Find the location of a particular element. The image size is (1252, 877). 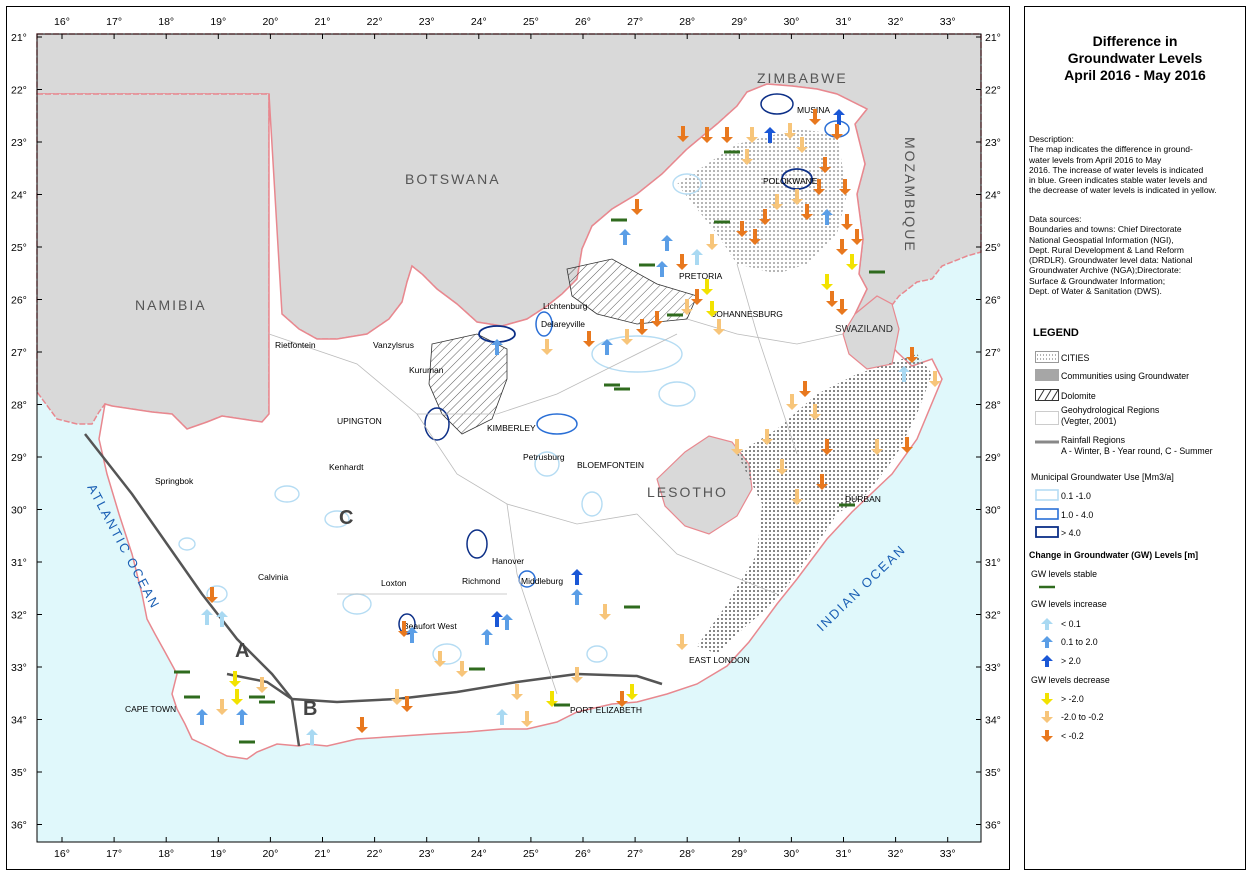

city-hanover: Hanover is located at coordinates (508, 561).